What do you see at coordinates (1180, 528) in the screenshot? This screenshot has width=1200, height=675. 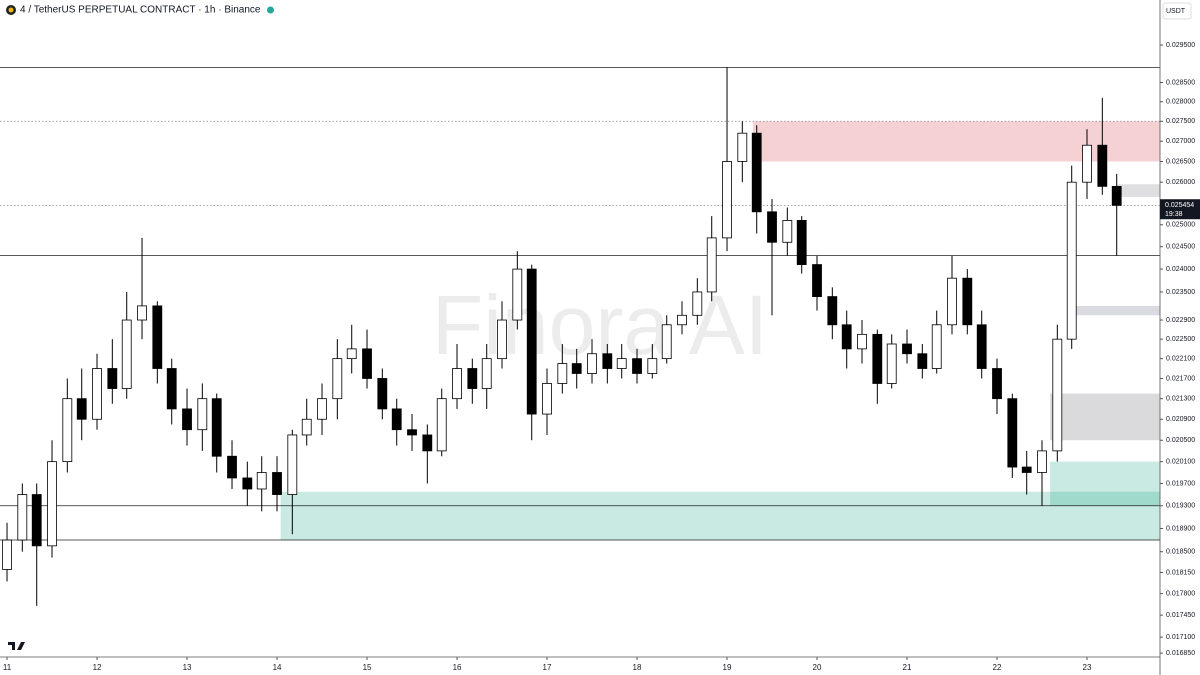 I see `y-tick-label: 0.018900` at bounding box center [1180, 528].